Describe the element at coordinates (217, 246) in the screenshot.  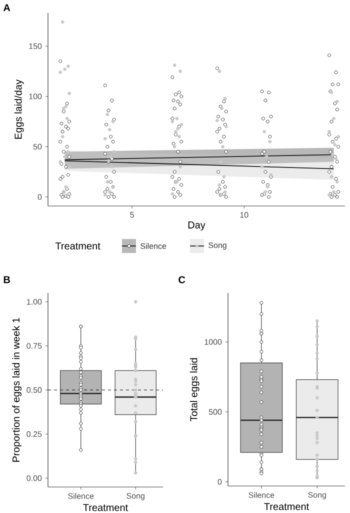
I see `legend-label: Song` at that location.